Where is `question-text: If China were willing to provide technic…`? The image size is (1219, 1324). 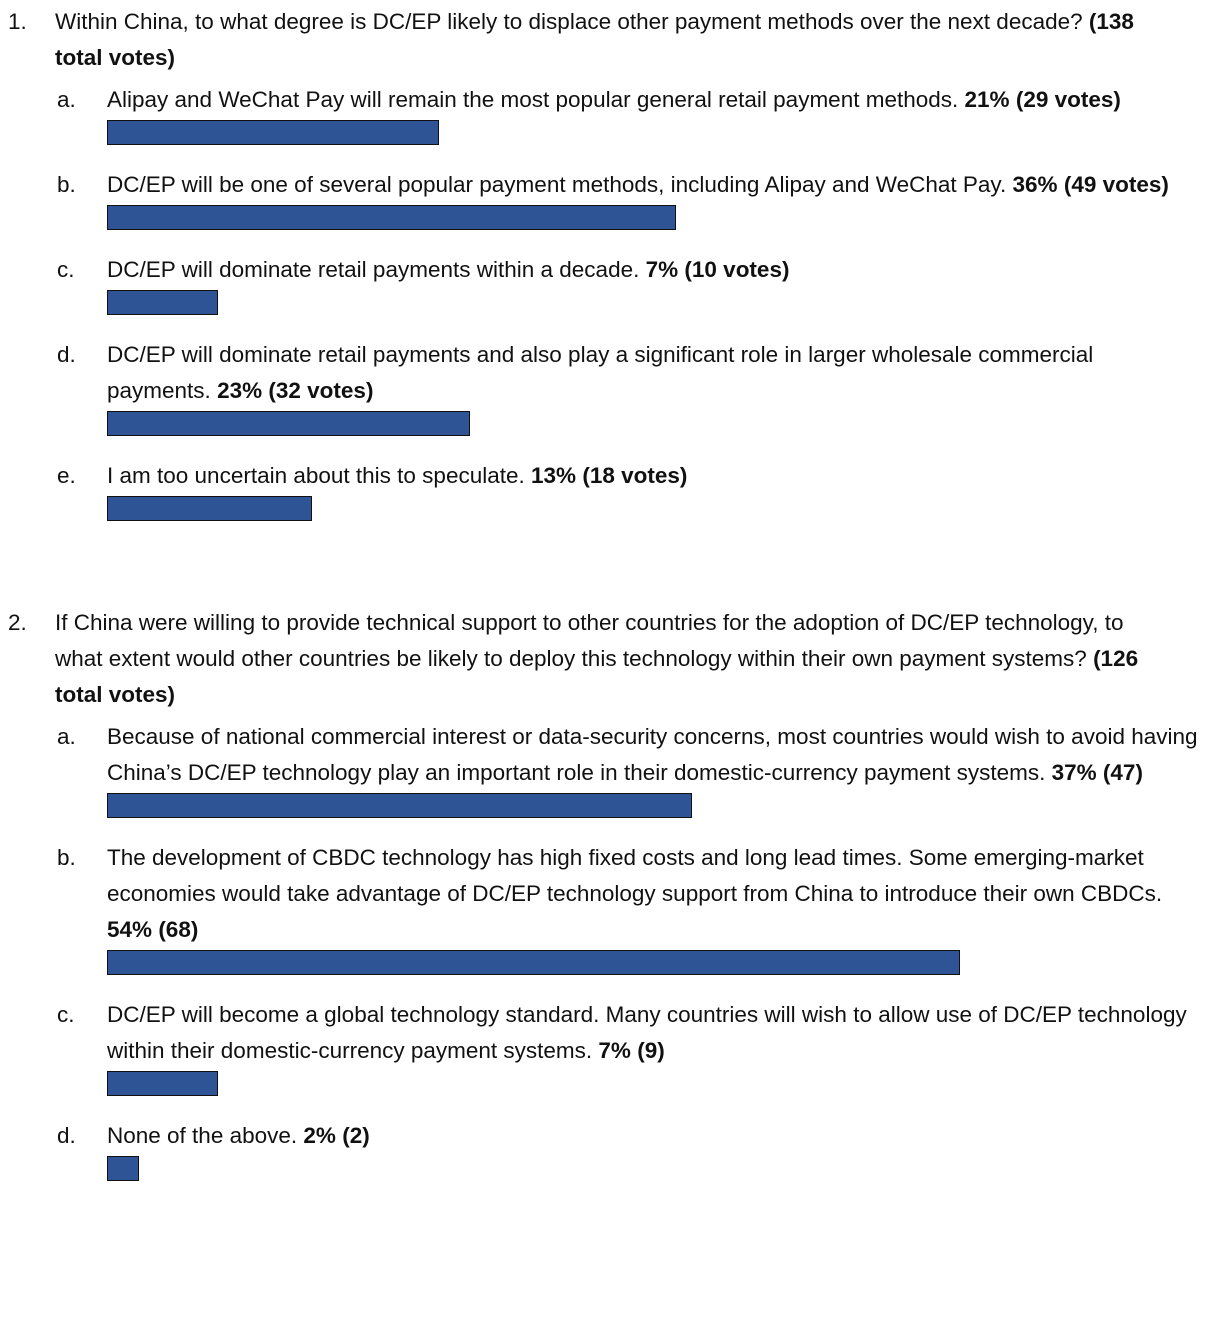
question-text: If China were willing to provide technic… is located at coordinates (589, 640).